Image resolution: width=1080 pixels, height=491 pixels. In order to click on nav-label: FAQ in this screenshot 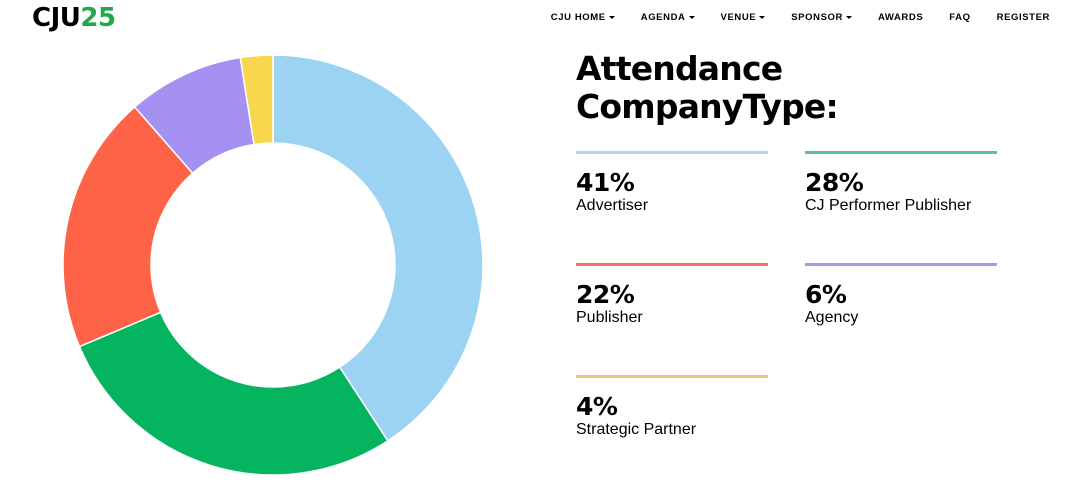, I will do `click(960, 17)`.